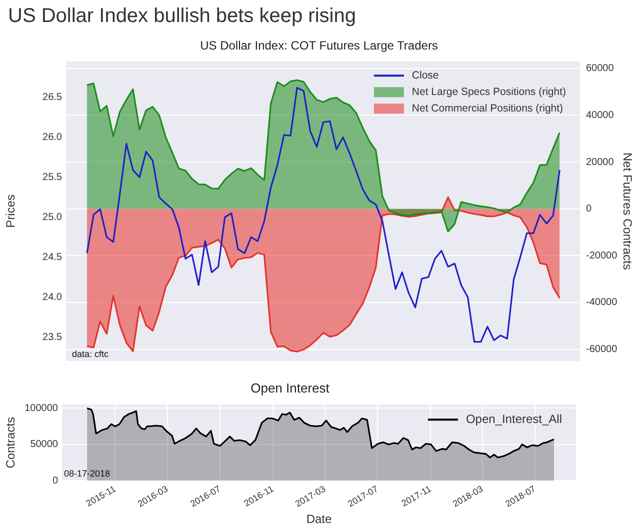 Image resolution: width=634 pixels, height=527 pixels. What do you see at coordinates (600, 68) in the screenshot?
I see `y2-tick-label: 60000` at bounding box center [600, 68].